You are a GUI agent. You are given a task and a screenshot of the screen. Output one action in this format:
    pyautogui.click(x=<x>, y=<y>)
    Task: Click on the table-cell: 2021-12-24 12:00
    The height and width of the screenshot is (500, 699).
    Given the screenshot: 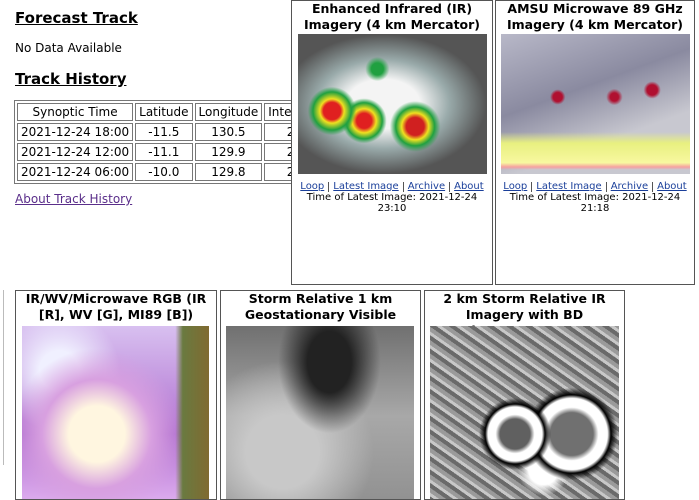 What is the action you would take?
    pyautogui.click(x=75, y=152)
    